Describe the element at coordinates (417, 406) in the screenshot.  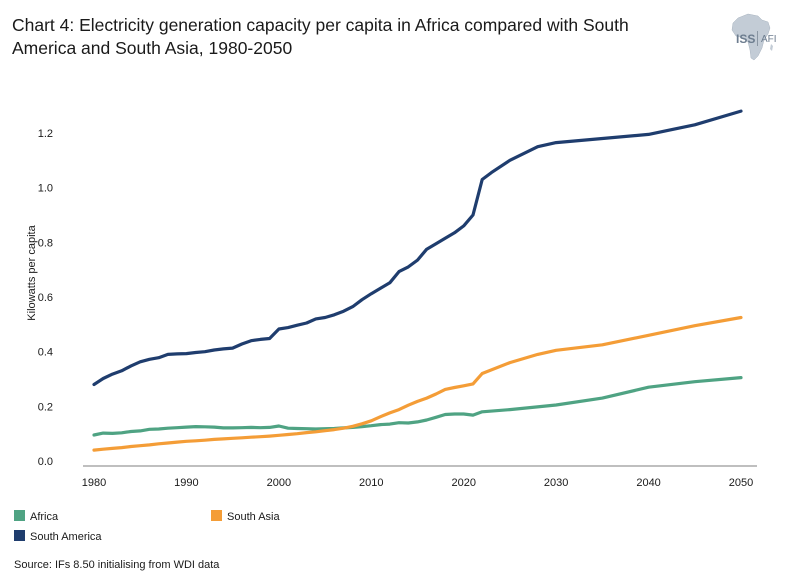
I see `series-line-africa` at that location.